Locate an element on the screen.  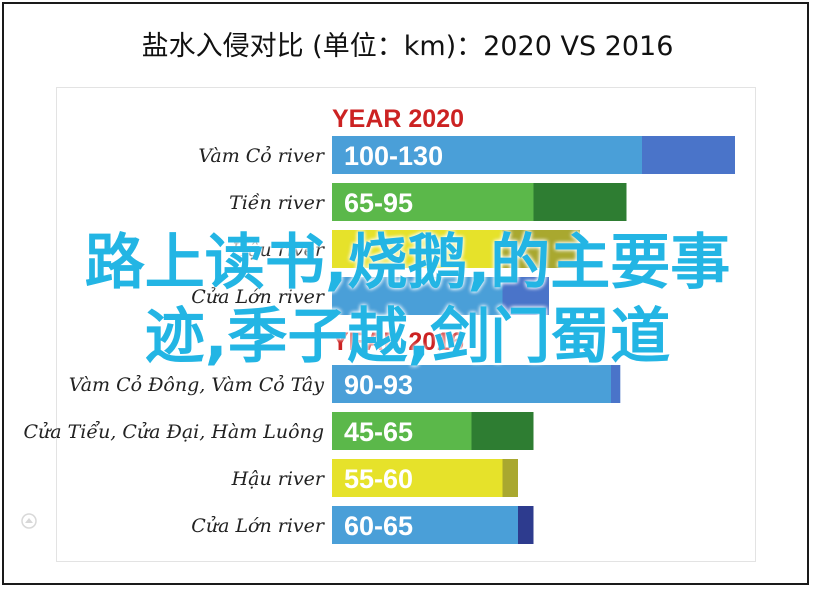
category-label-0-2: Hậu river is located at coordinates (278, 250).